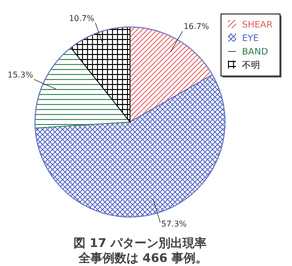 This screenshot has height=266, width=292. I want to click on legend-label: 不明, so click(251, 65).